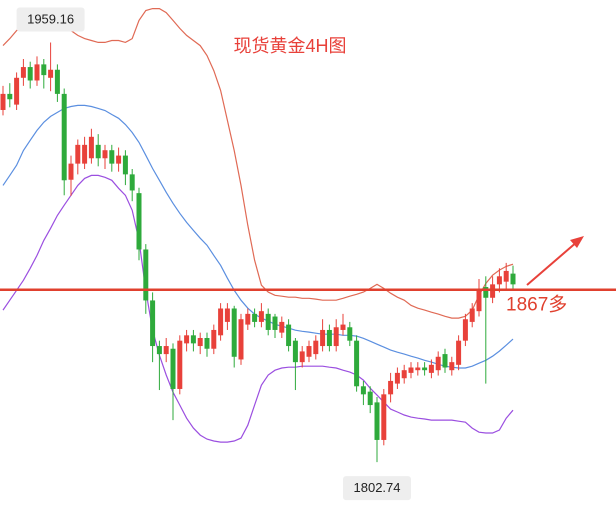 Image resolution: width=616 pixels, height=507 pixels. I want to click on price-label: 1802.74, so click(377, 487).